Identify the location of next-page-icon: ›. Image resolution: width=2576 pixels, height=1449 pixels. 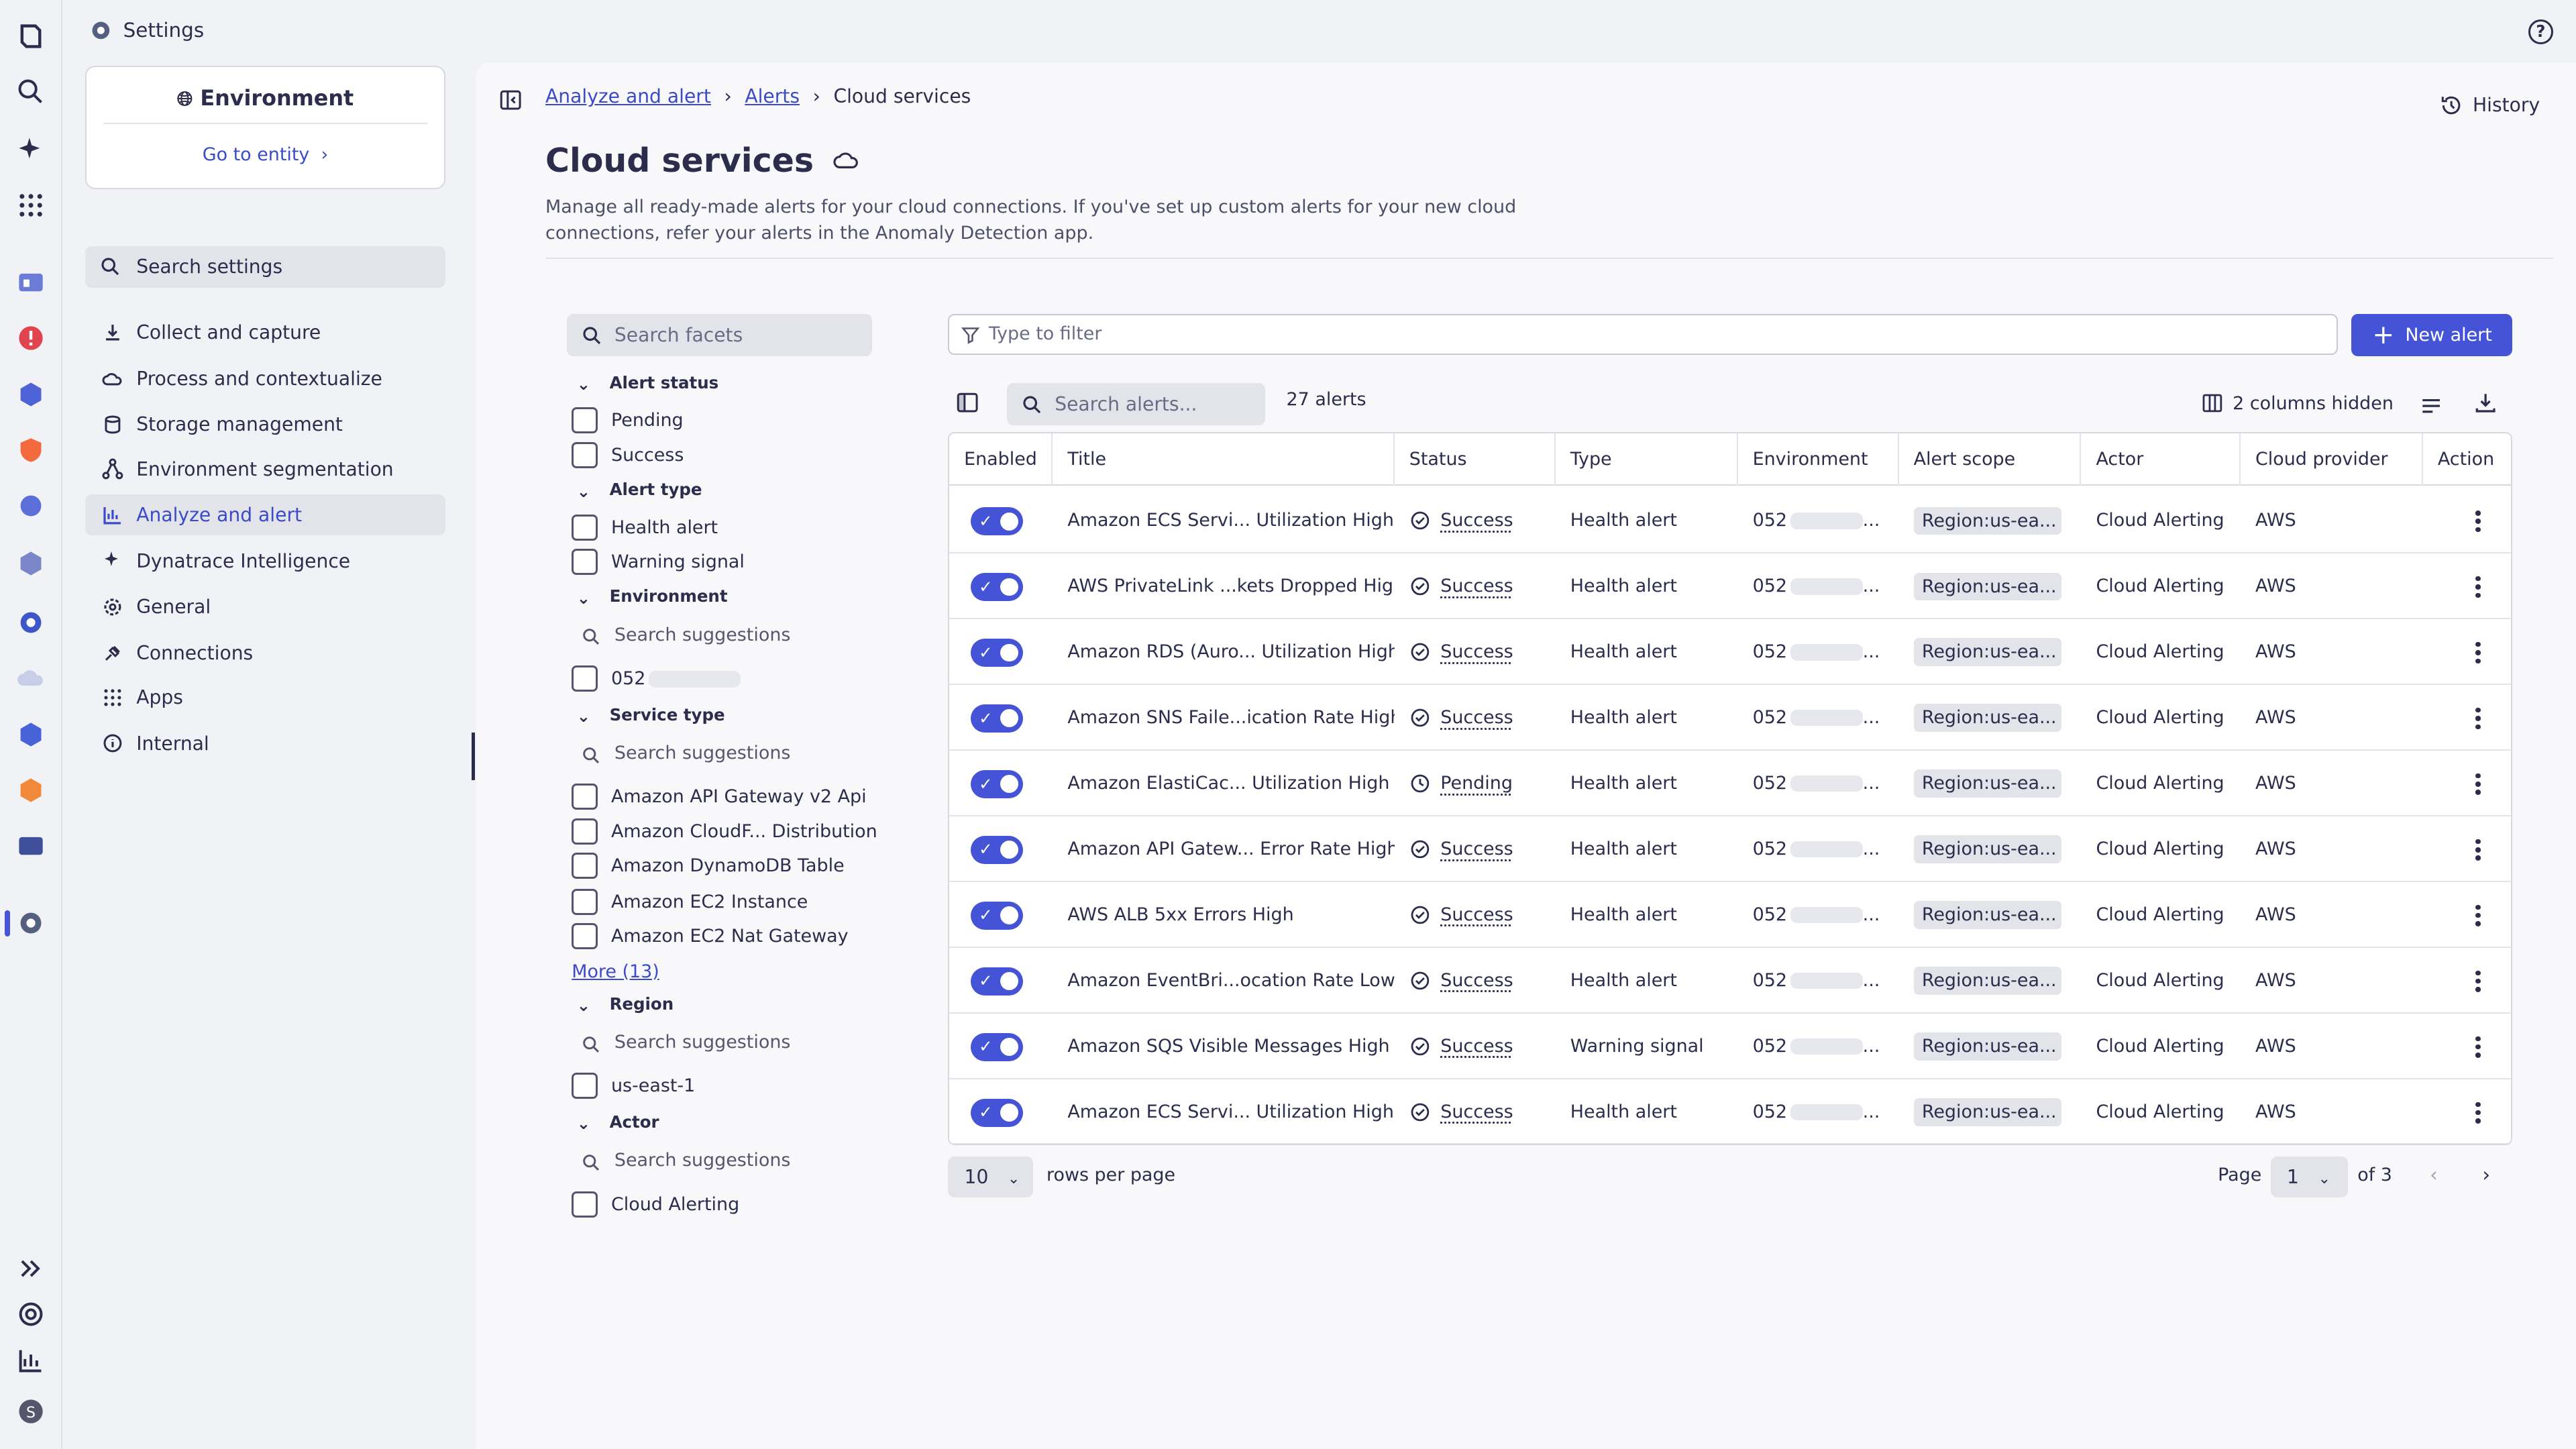
(2486, 1174).